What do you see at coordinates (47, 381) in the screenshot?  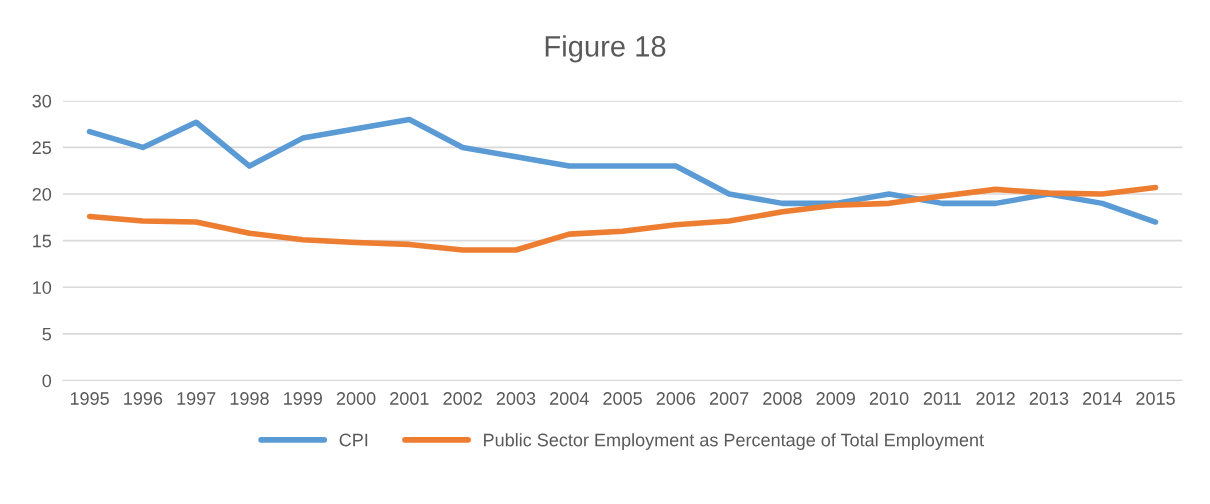 I see `y-tick-label: 0` at bounding box center [47, 381].